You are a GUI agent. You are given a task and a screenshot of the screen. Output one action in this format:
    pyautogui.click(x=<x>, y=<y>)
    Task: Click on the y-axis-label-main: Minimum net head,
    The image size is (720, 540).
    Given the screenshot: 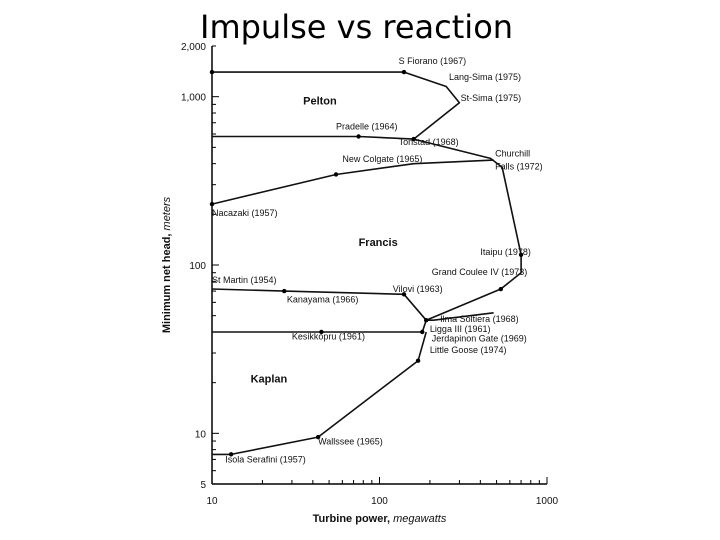 What is the action you would take?
    pyautogui.click(x=167, y=281)
    